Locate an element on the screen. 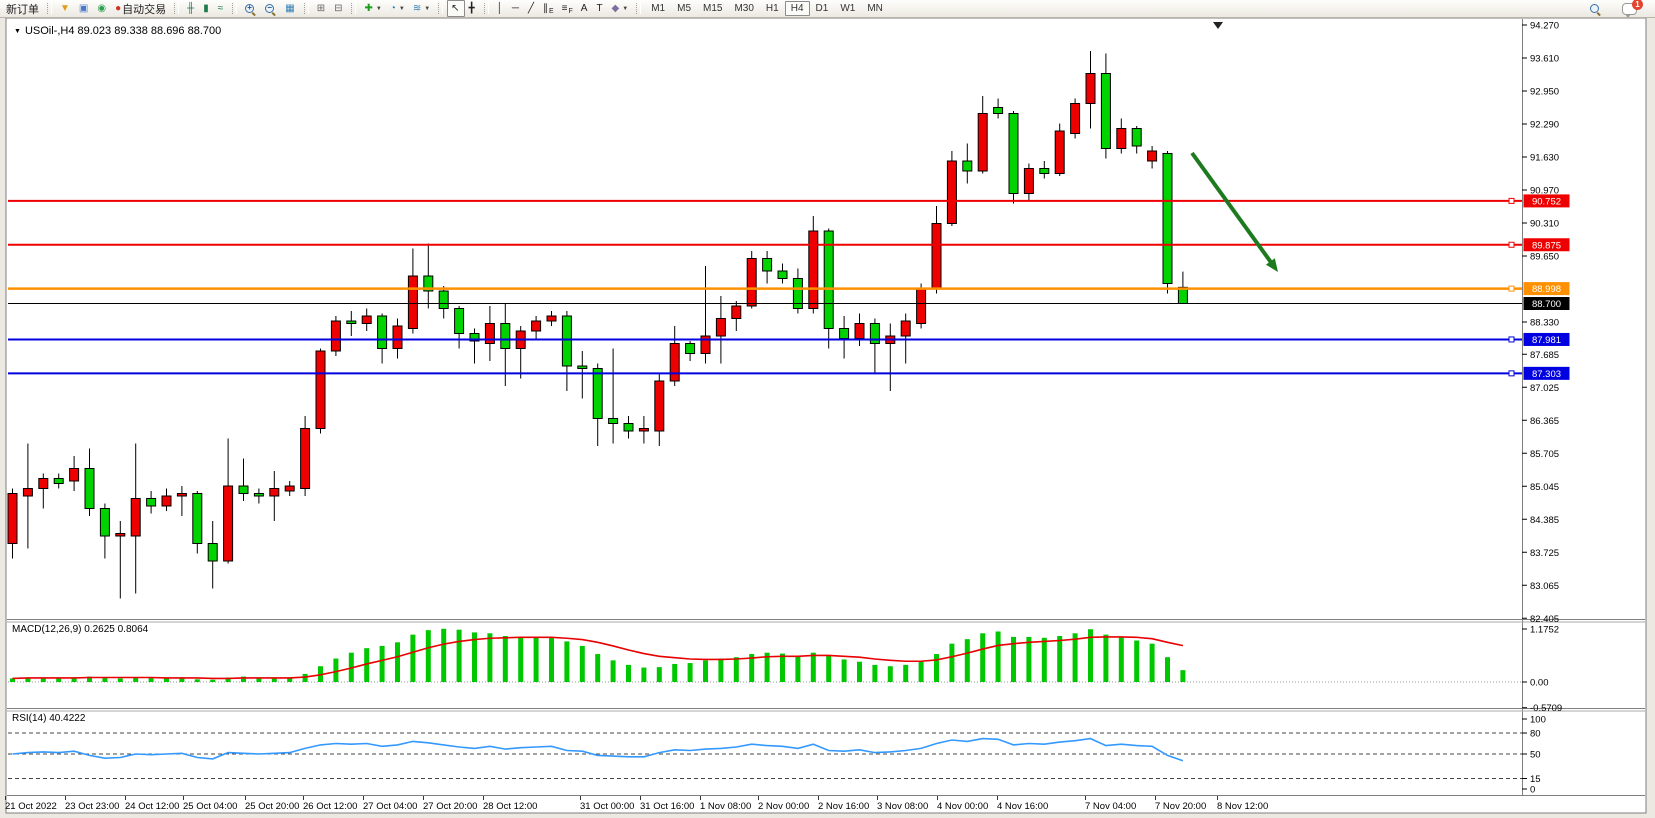  label-tool-button: T is located at coordinates (599, 8).